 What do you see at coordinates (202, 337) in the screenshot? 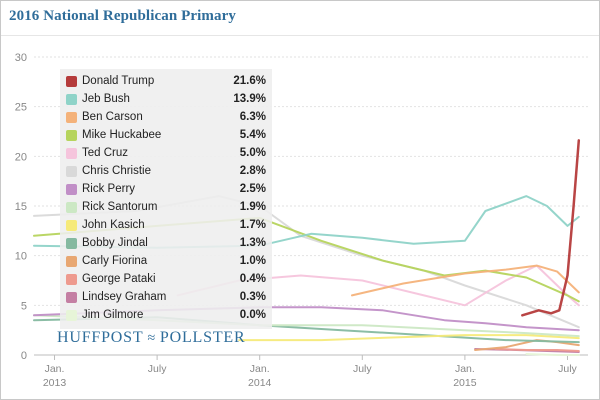
I see `brand-right: POLLSTER` at bounding box center [202, 337].